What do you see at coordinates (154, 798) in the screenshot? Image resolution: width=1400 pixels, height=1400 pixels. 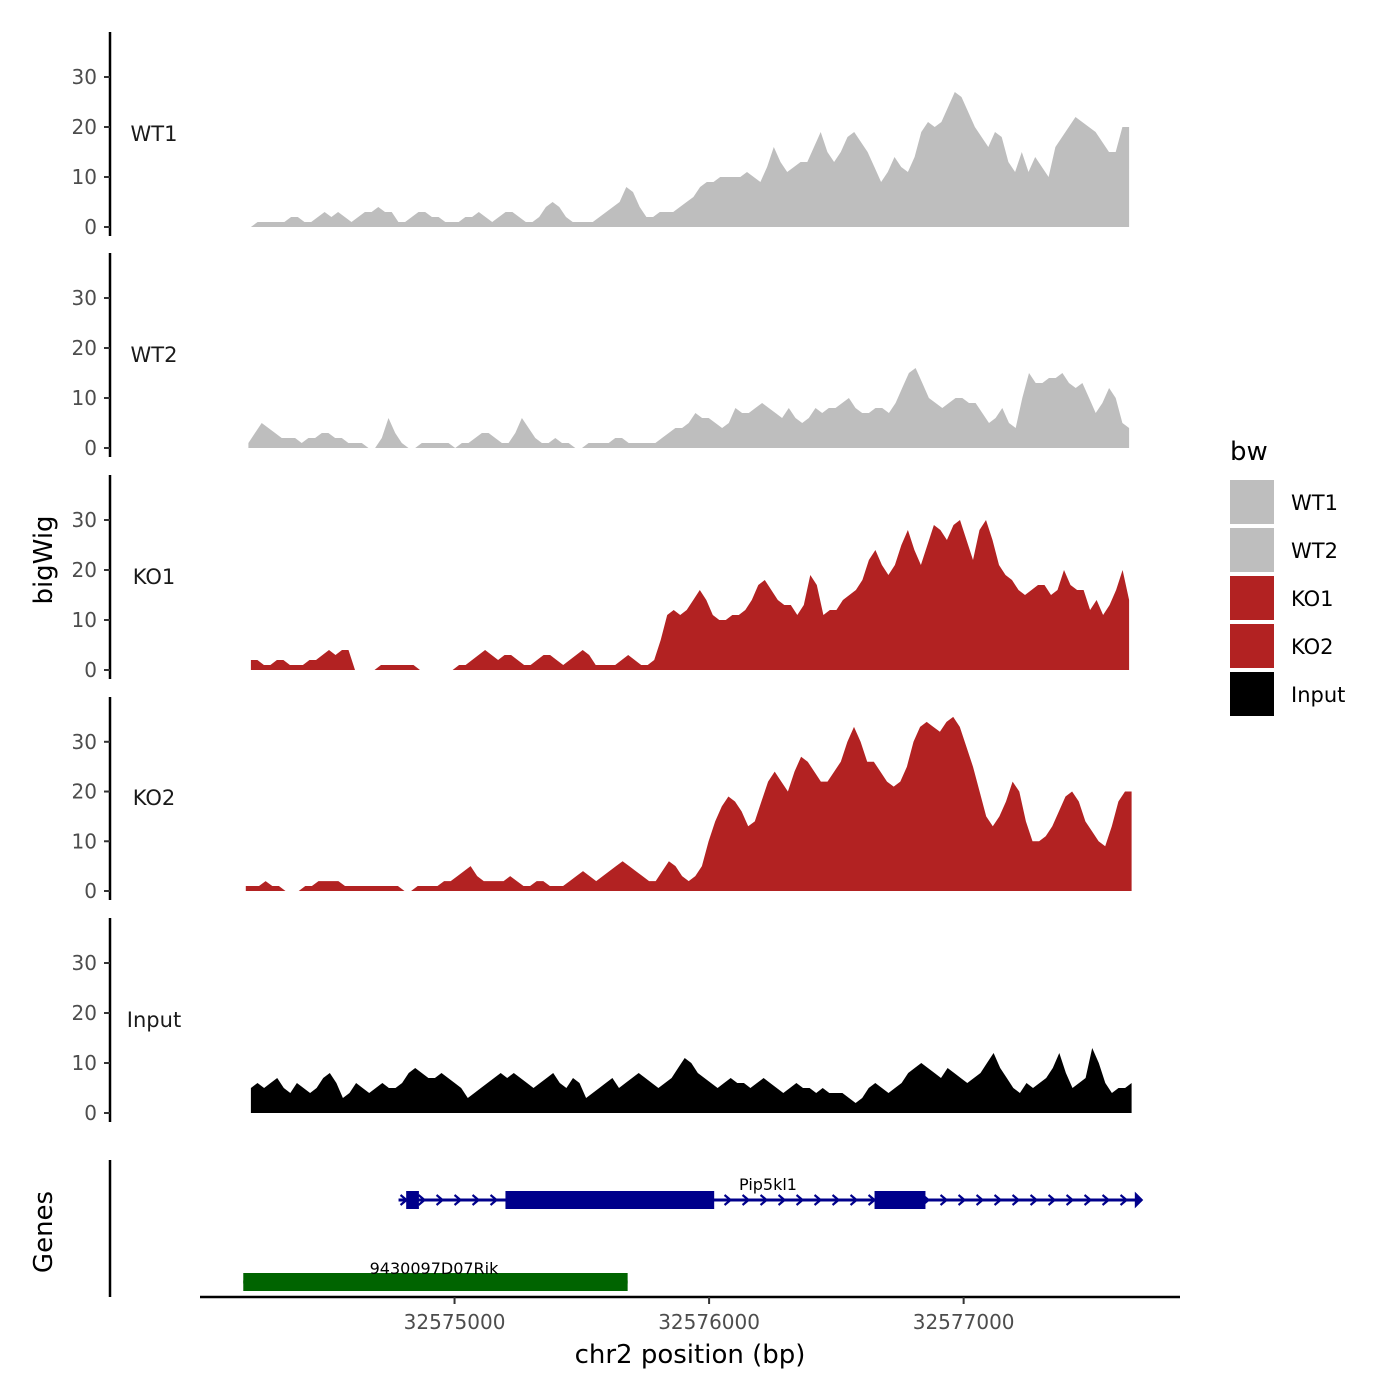 I see `track-label: KO2` at bounding box center [154, 798].